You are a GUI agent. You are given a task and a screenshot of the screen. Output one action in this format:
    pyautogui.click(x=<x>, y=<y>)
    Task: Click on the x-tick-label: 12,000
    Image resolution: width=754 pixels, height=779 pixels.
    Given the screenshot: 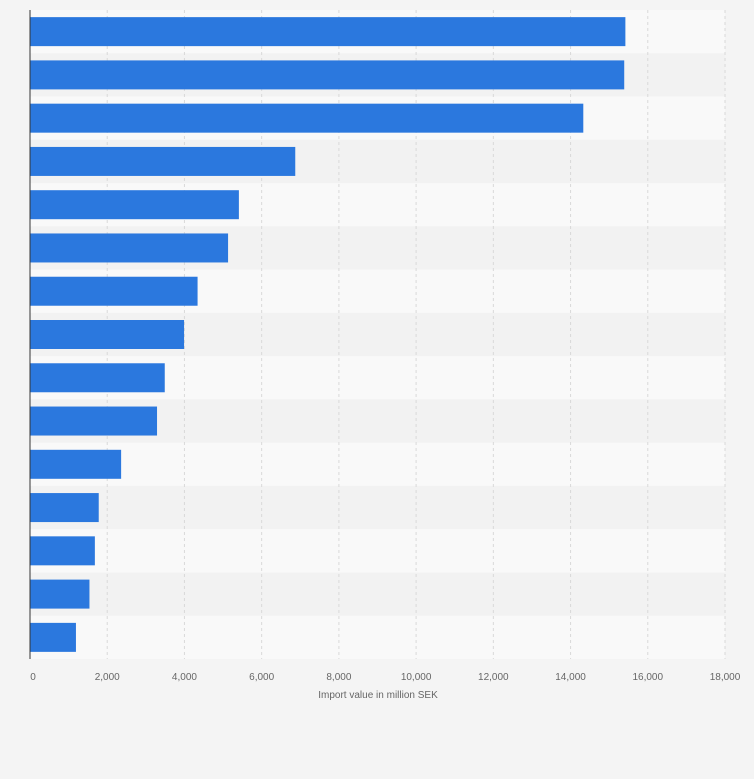 What is the action you would take?
    pyautogui.click(x=493, y=677)
    